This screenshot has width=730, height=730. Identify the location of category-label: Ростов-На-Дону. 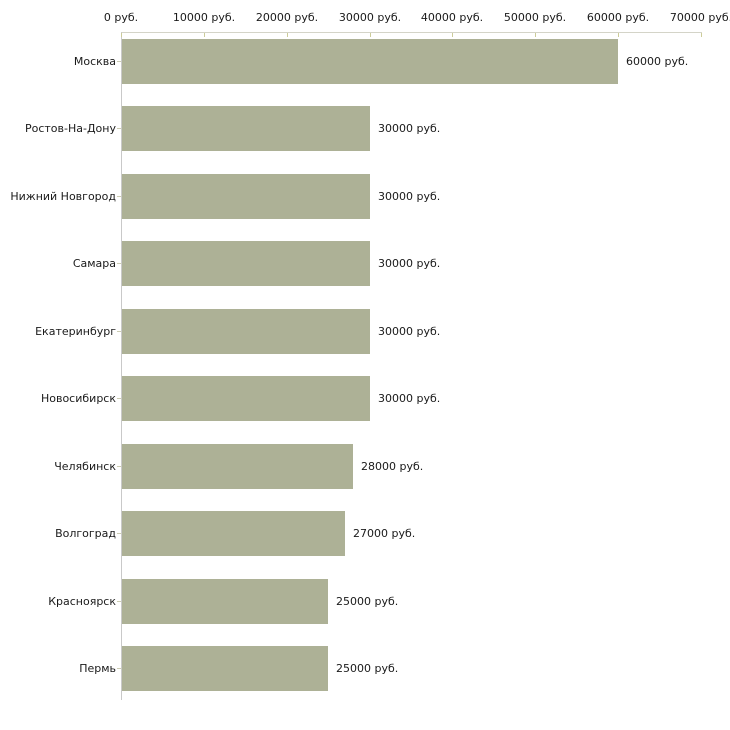
(70, 128).